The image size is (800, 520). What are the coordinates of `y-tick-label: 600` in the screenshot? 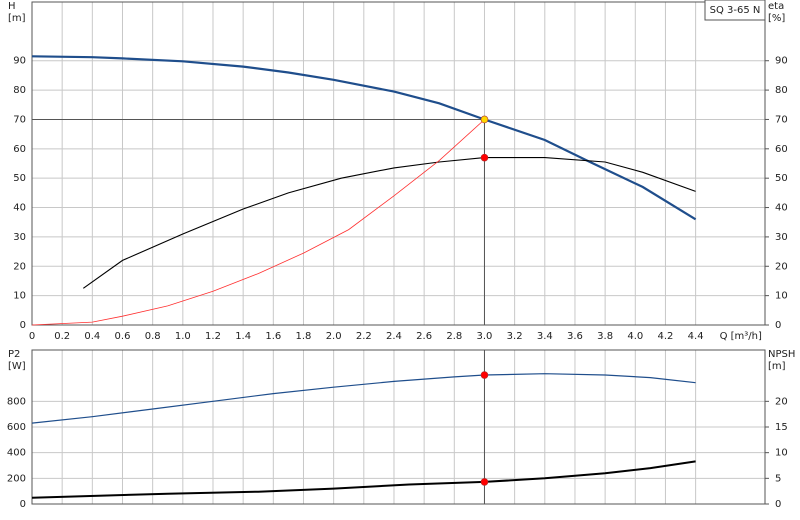 It's located at (16, 427).